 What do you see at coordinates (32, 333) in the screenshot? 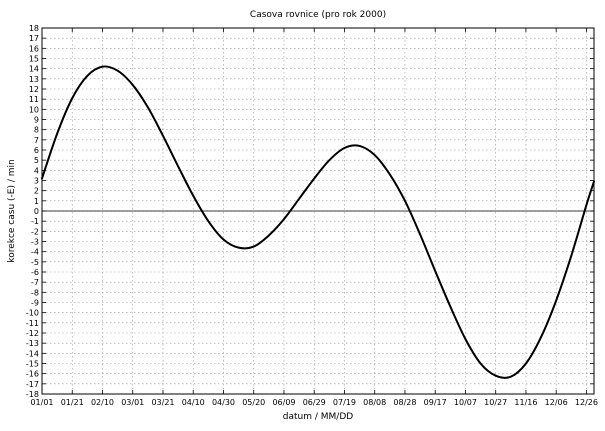
I see `y-tick-label: -12` at bounding box center [32, 333].